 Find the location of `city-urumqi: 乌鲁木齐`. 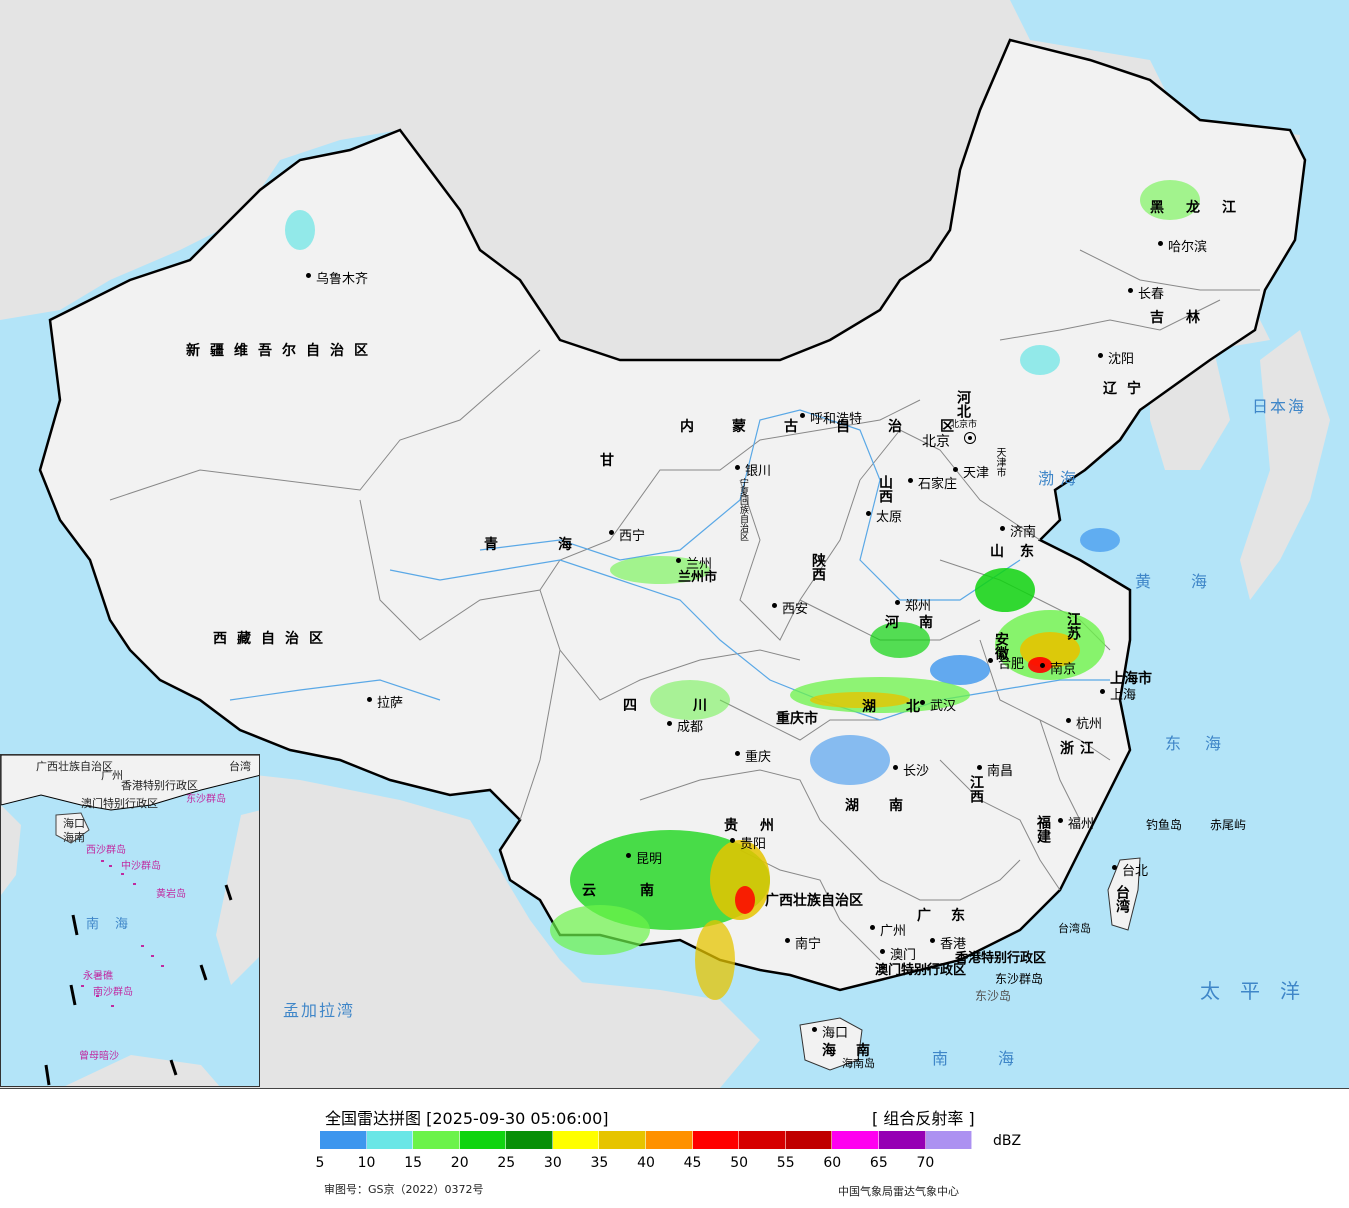

city-urumqi: 乌鲁木齐 is located at coordinates (337, 277).